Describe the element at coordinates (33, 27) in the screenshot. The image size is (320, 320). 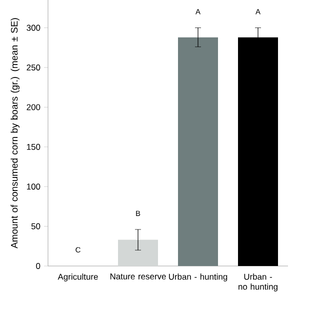
I see `y-tick-label: 300` at that location.